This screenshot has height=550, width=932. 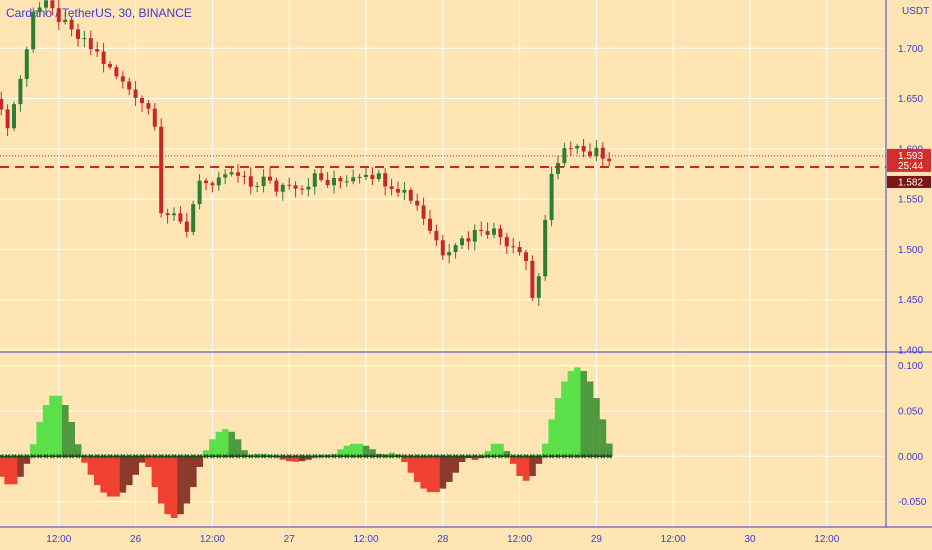 I want to click on support-price-label: 1.582, so click(x=910, y=182).